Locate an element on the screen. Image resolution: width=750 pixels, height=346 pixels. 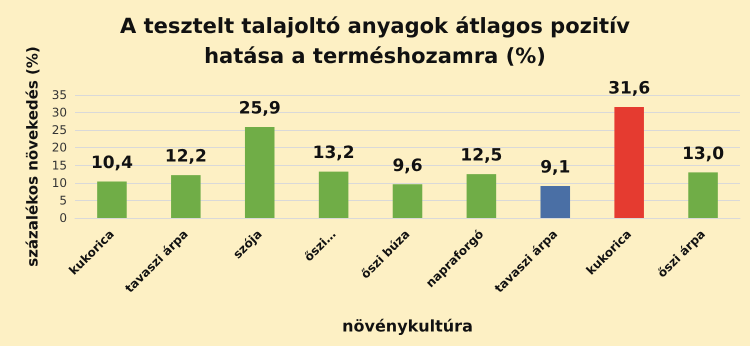
y-tick-label: 25 is located at coordinates (59, 130).